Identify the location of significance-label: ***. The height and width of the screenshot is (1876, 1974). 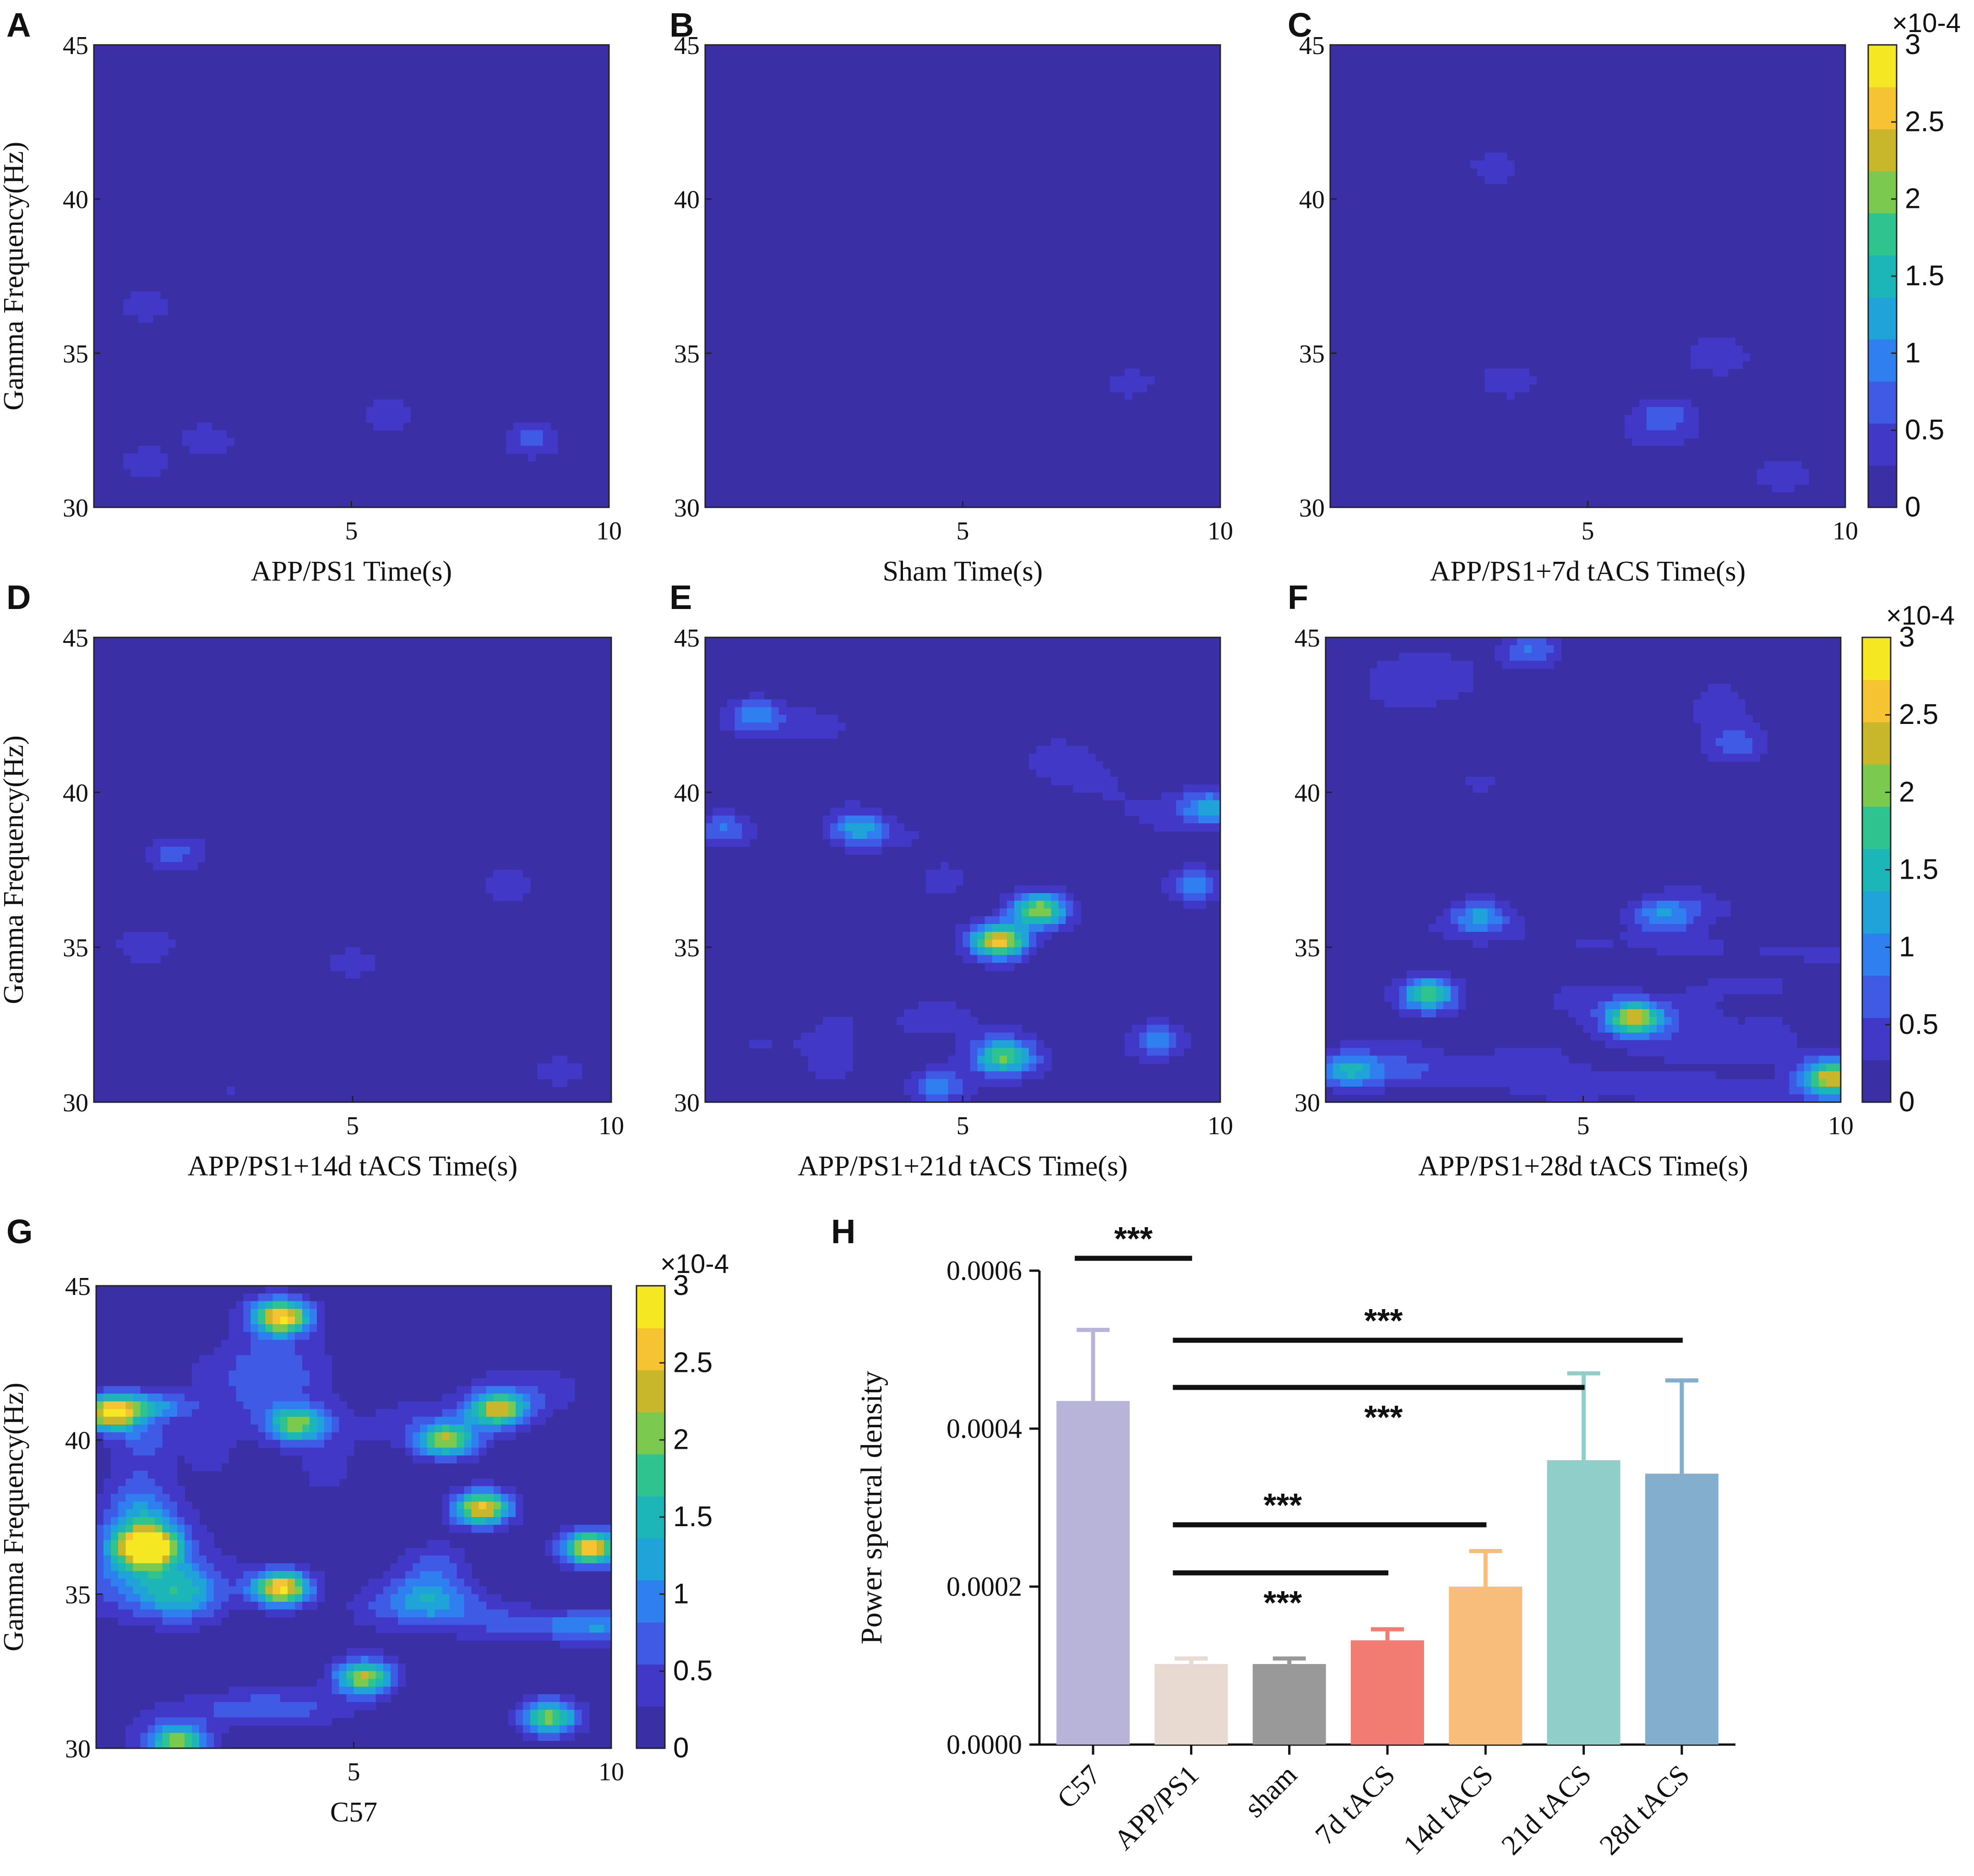
(1283, 1603).